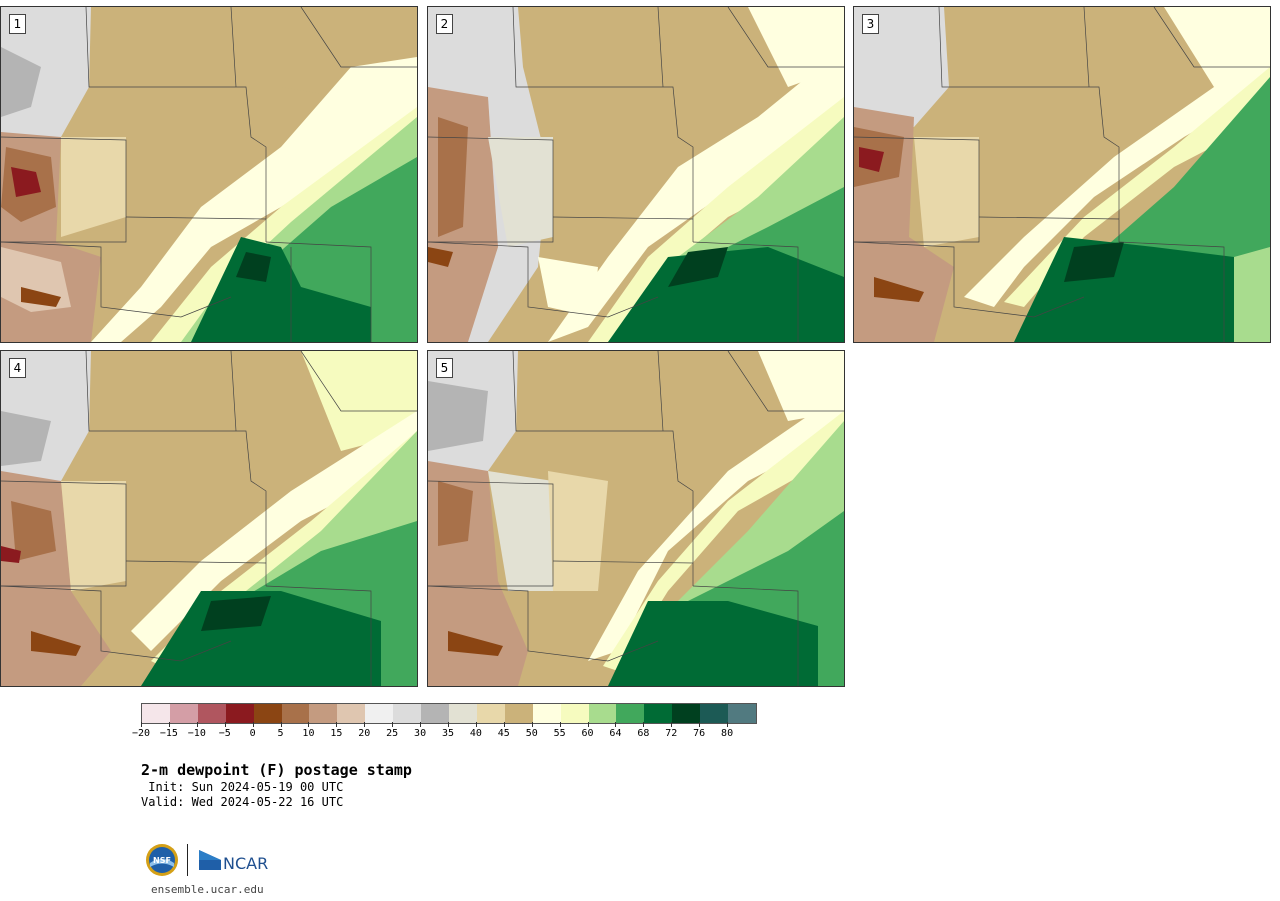 This screenshot has width=1280, height=901. I want to click on colorbar-tick-label: 55, so click(559, 733).